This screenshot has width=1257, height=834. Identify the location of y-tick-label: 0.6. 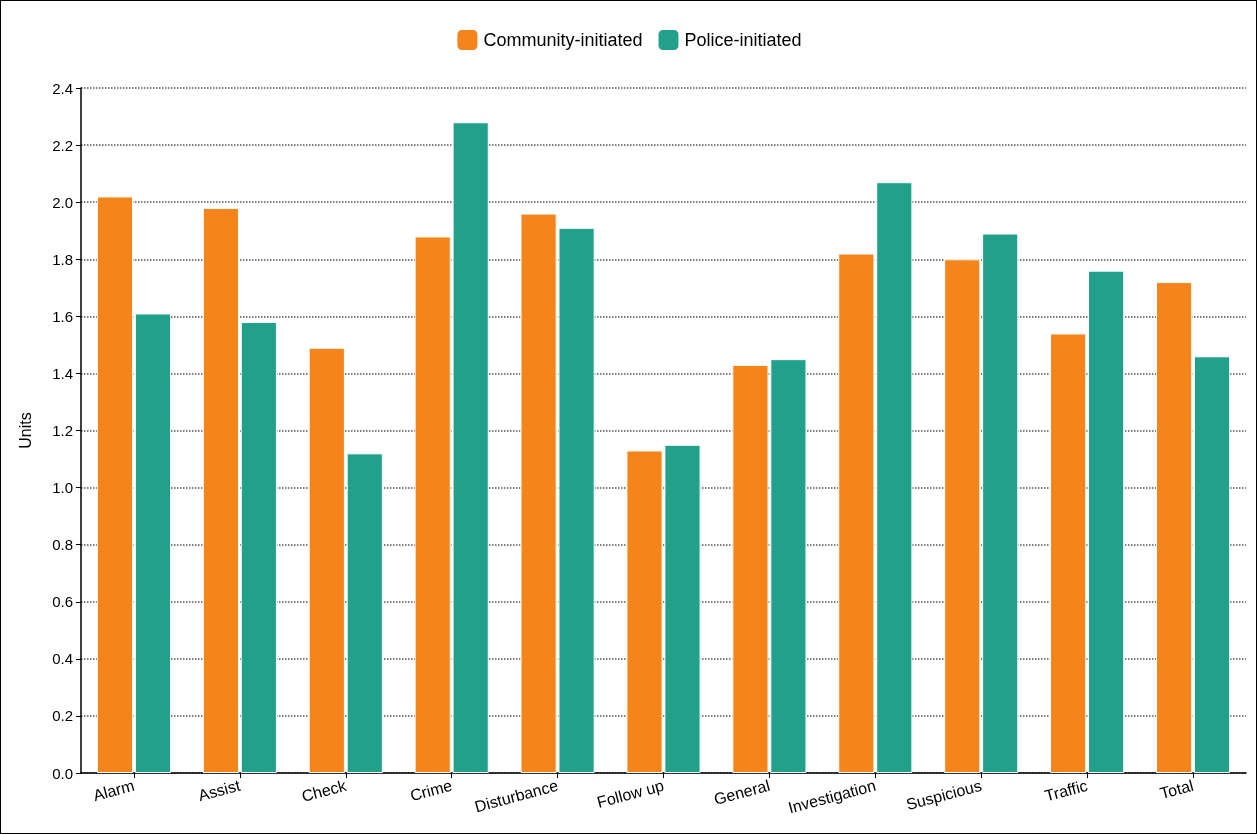
(62, 602).